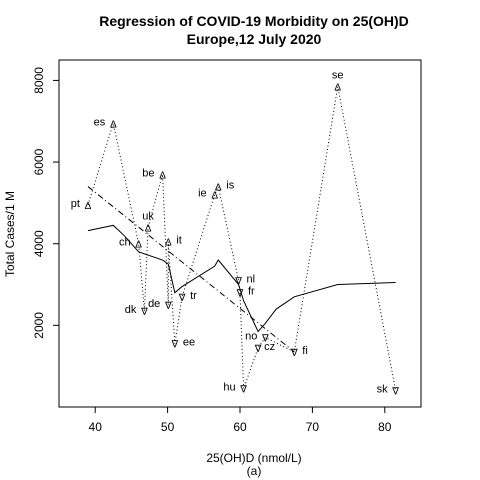 The width and height of the screenshot is (480, 480). Describe the element at coordinates (385, 427) in the screenshot. I see `x-tick-label: 80` at that location.